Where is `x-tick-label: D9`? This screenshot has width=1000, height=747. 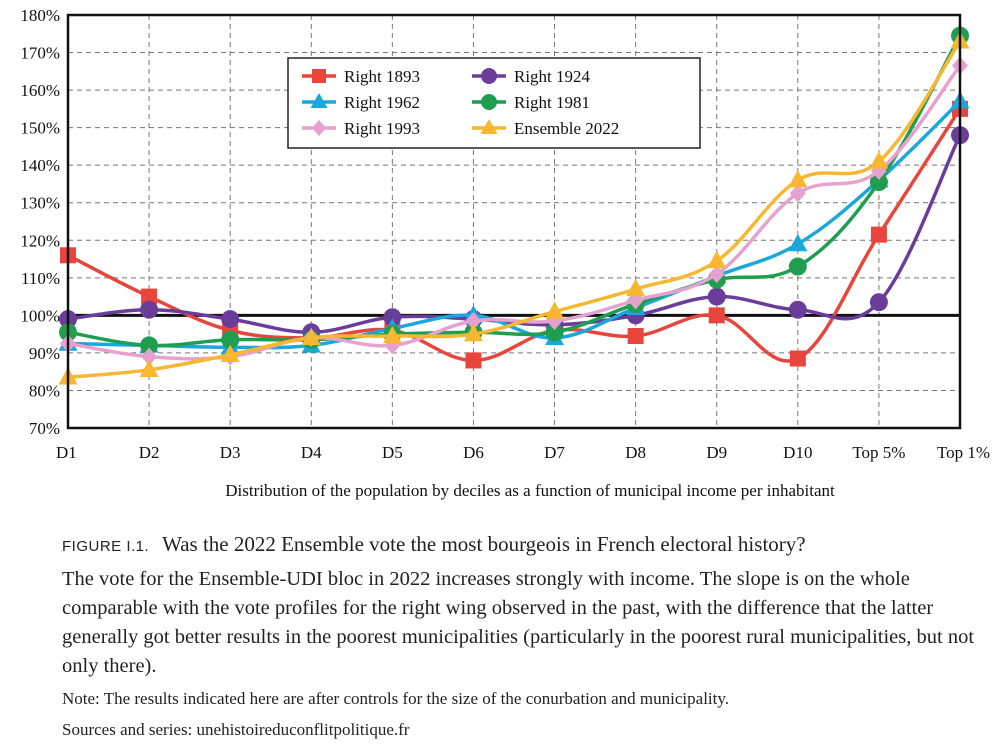 x-tick-label: D9 is located at coordinates (716, 452).